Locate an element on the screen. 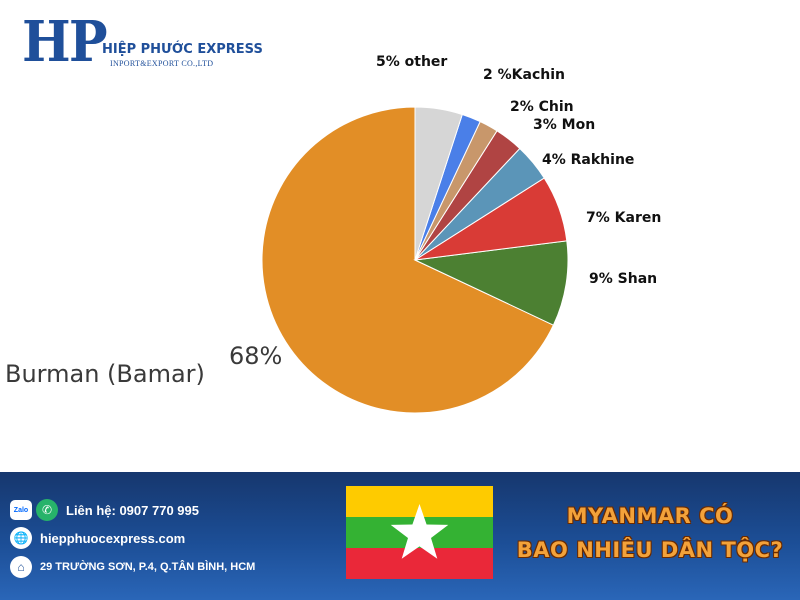  home-icon: ⌂ is located at coordinates (21, 567).